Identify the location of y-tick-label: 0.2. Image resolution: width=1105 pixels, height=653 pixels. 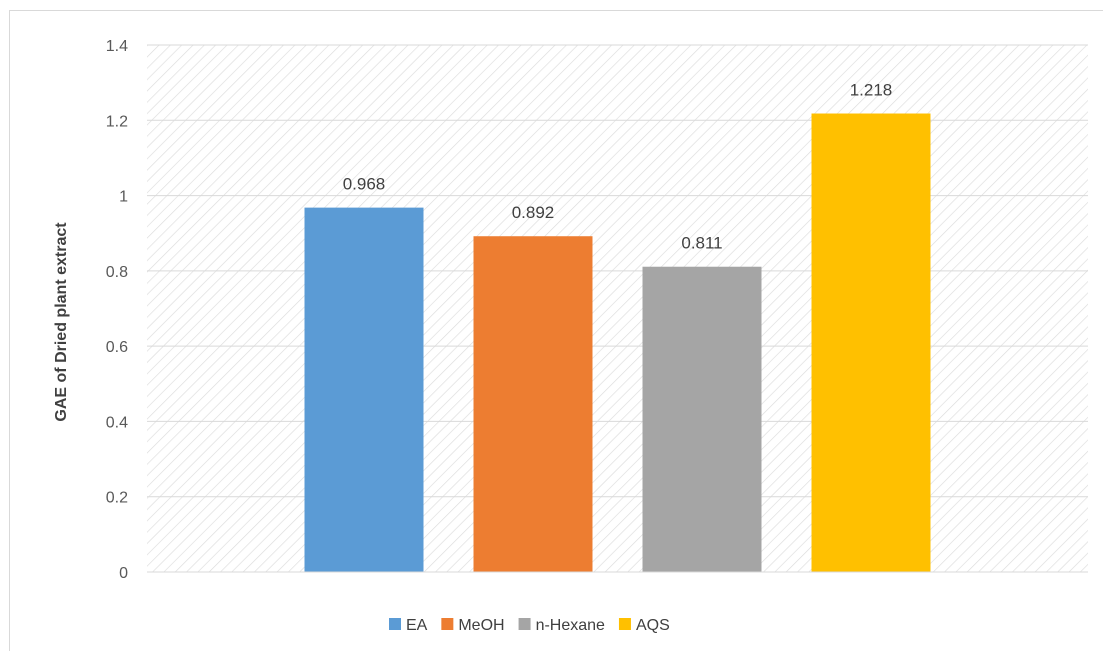
(117, 498).